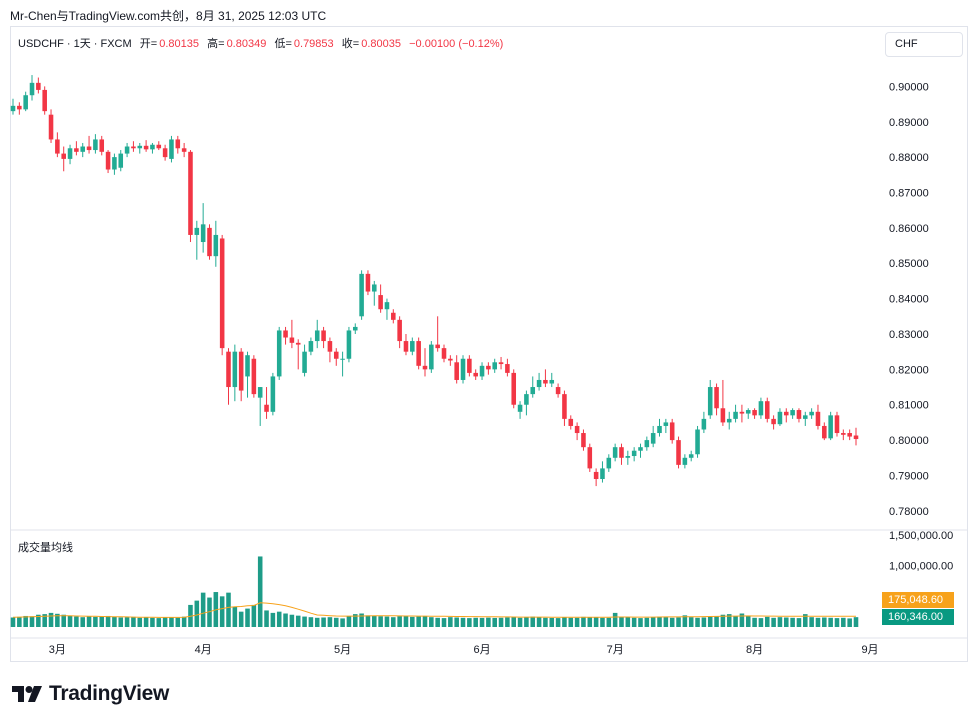  I want to click on volume-tick-label: 1,000,000.00, so click(921, 567).